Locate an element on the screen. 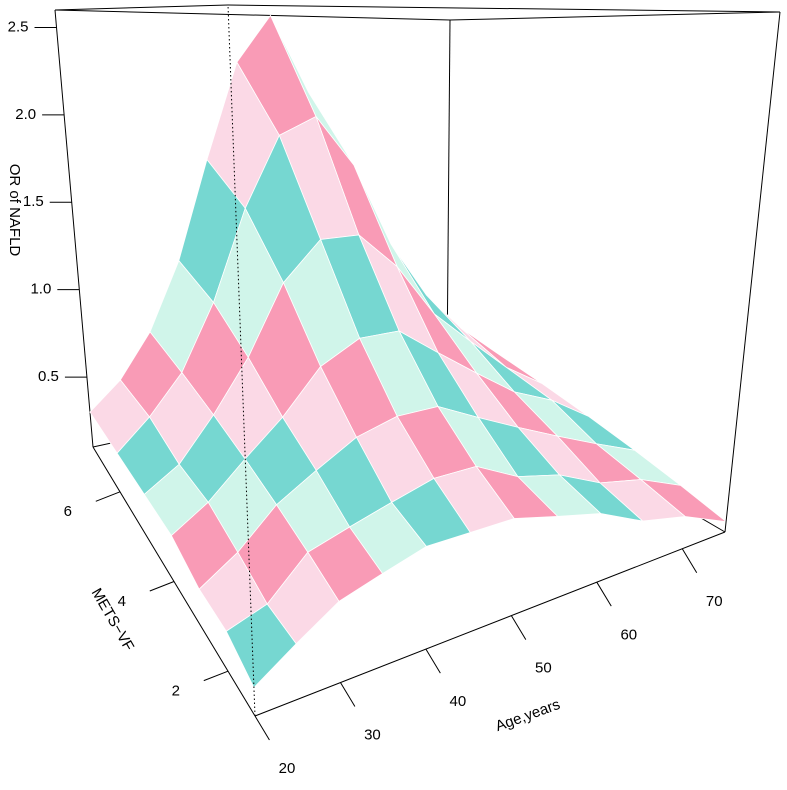 This screenshot has height=790, width=787. surface-facet is located at coordinates (261, 646).